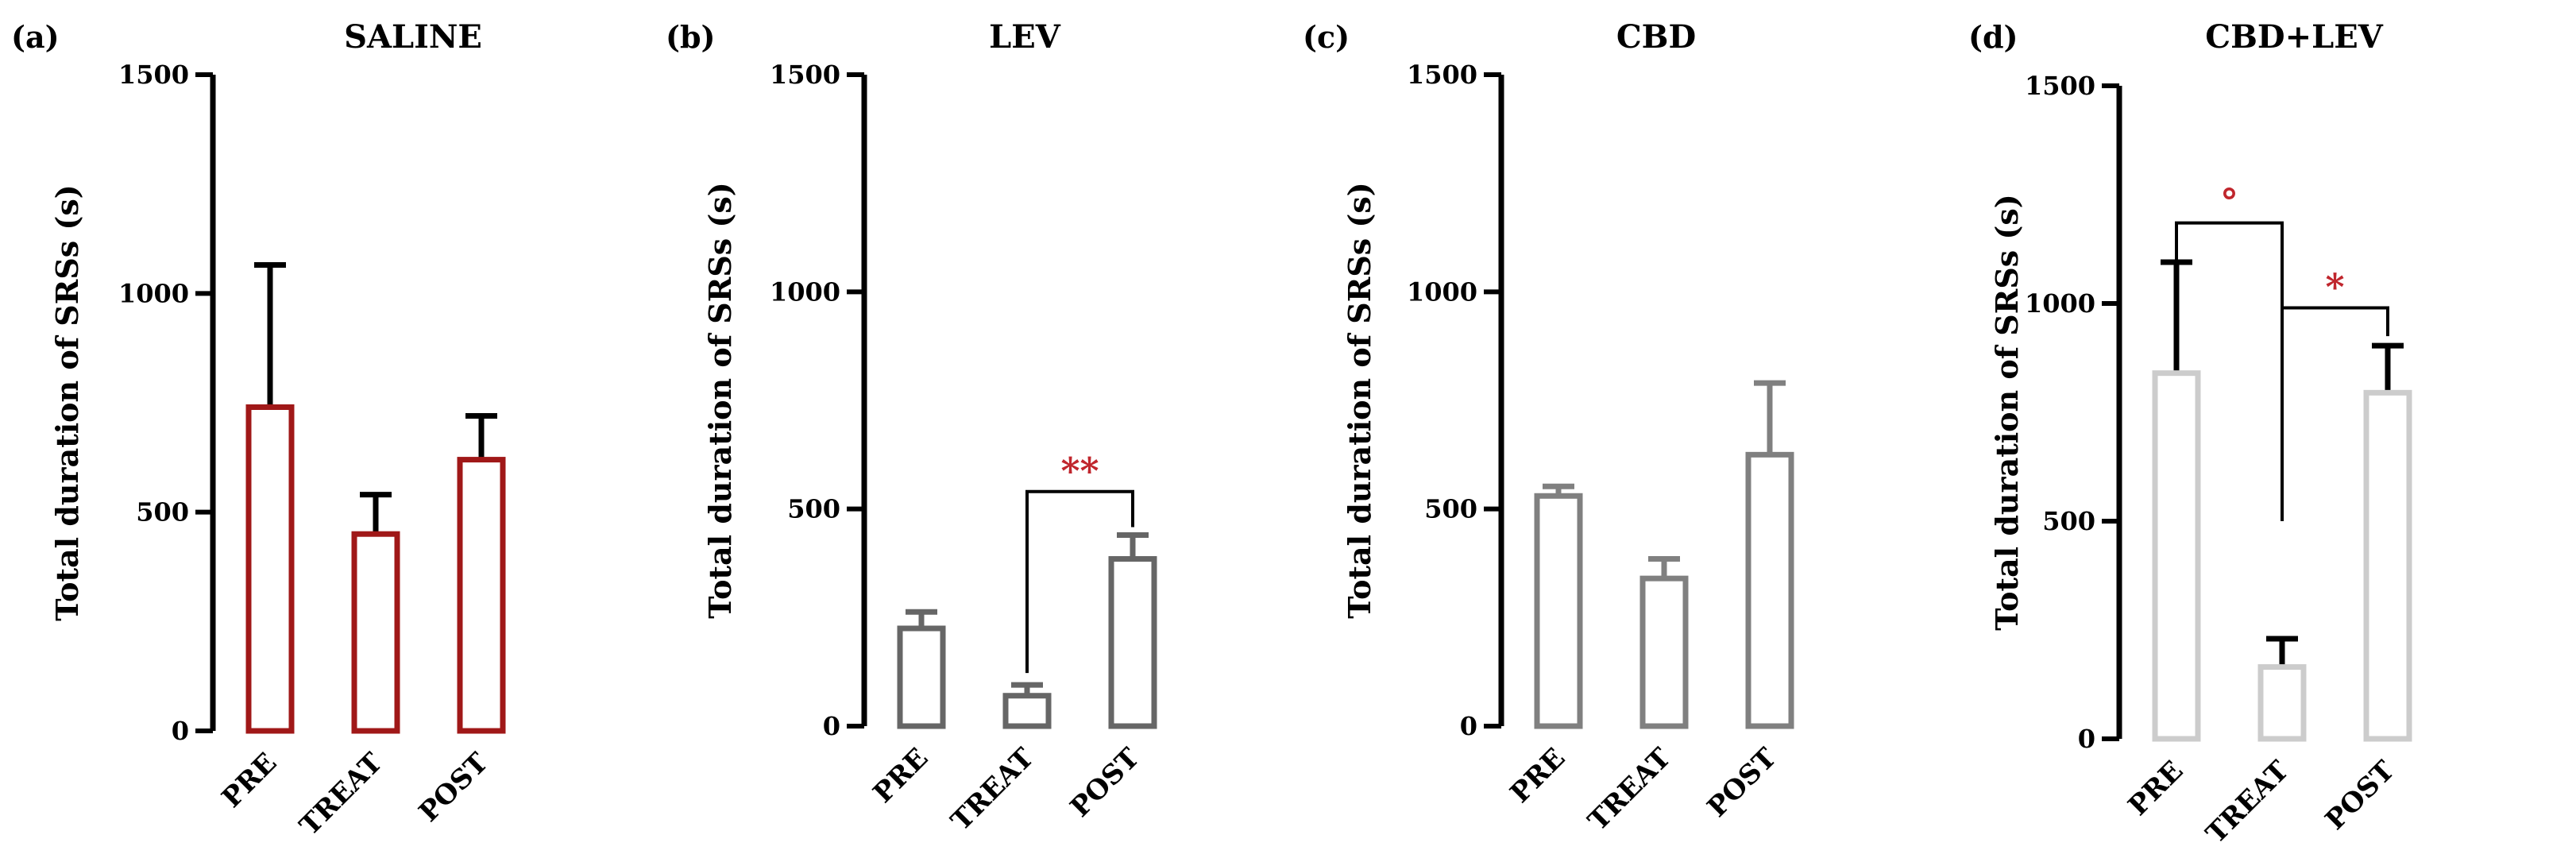 The height and width of the screenshot is (858, 2576). Describe the element at coordinates (1326, 37) in the screenshot. I see `panel-label: (c)` at that location.